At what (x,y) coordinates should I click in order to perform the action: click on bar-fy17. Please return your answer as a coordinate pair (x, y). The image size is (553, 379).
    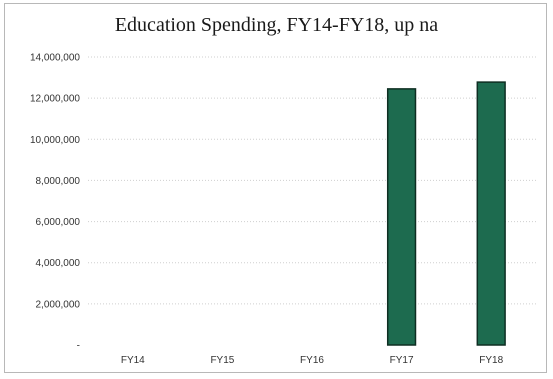
    Looking at the image, I should click on (401, 217).